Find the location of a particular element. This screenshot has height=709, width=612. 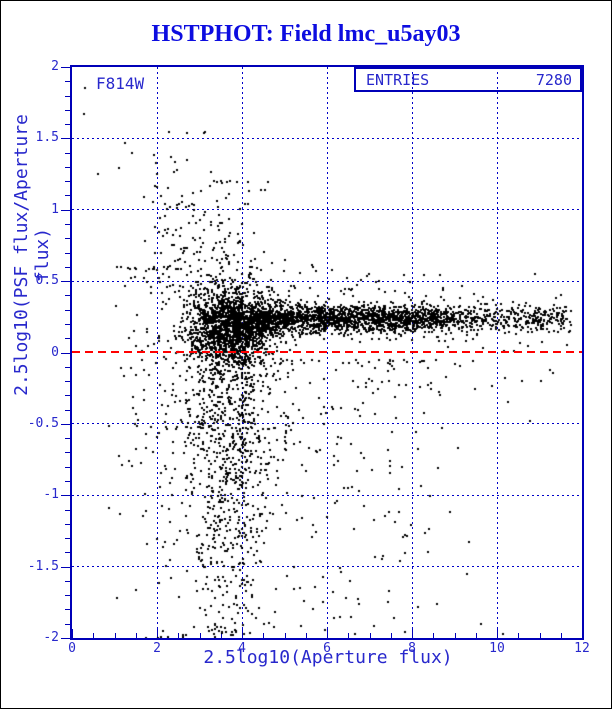

x-tick-label: 6 is located at coordinates (327, 648).